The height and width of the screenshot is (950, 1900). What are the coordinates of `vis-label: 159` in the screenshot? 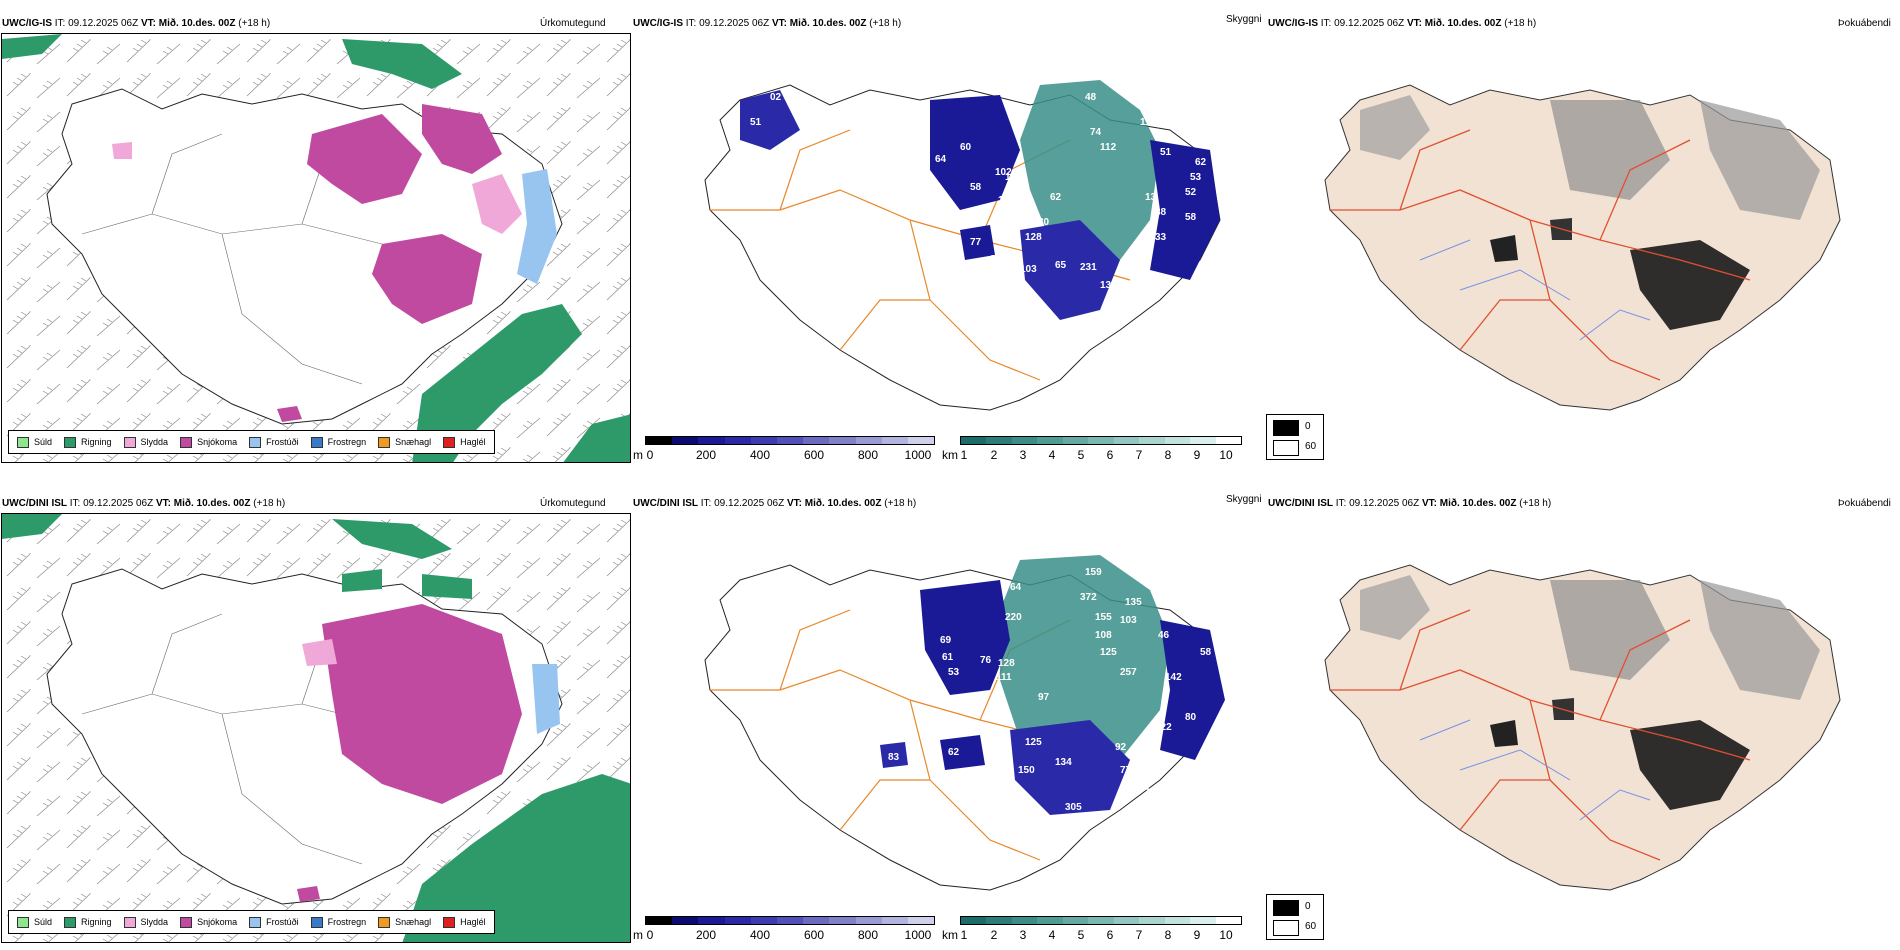 It's located at (1093, 572).